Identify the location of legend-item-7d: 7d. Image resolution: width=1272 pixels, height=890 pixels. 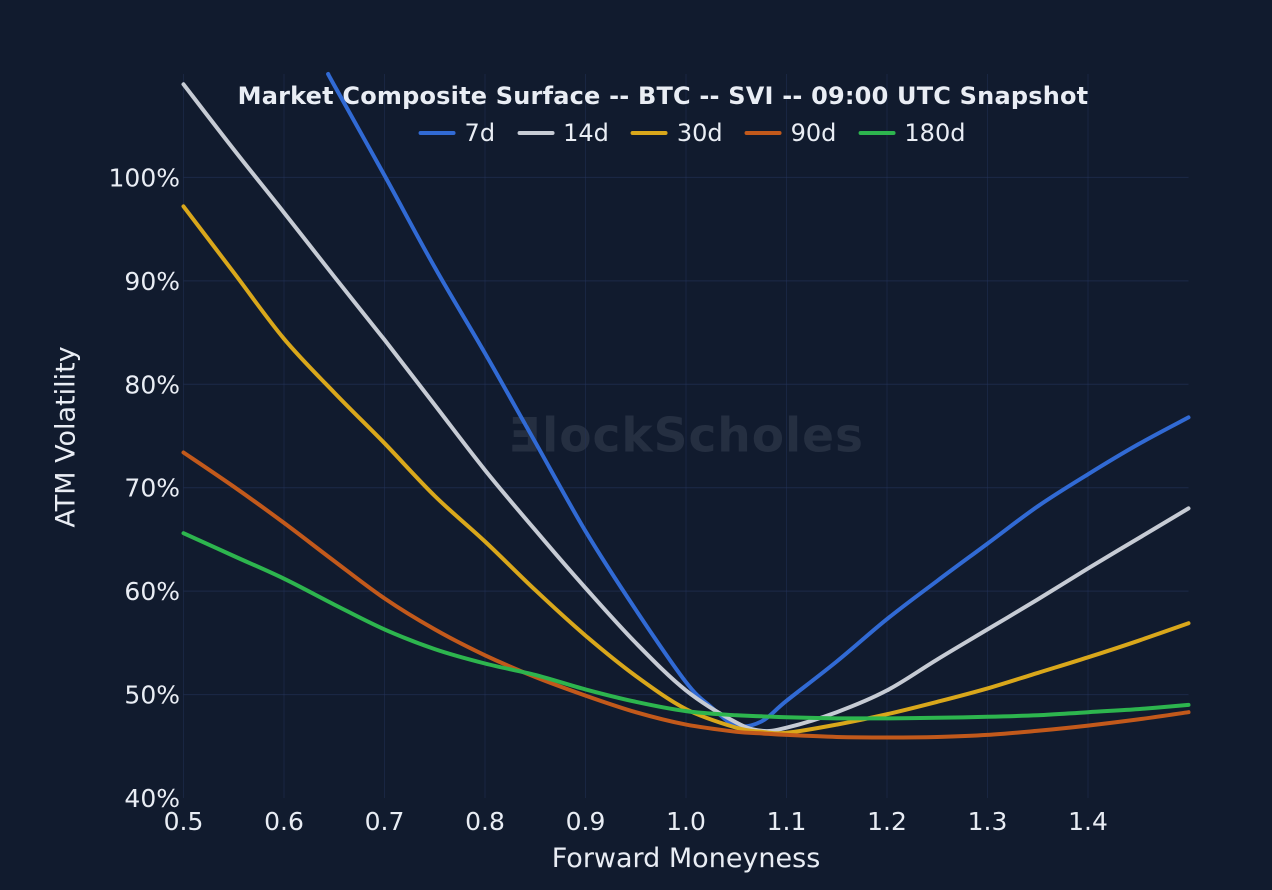
(457, 133).